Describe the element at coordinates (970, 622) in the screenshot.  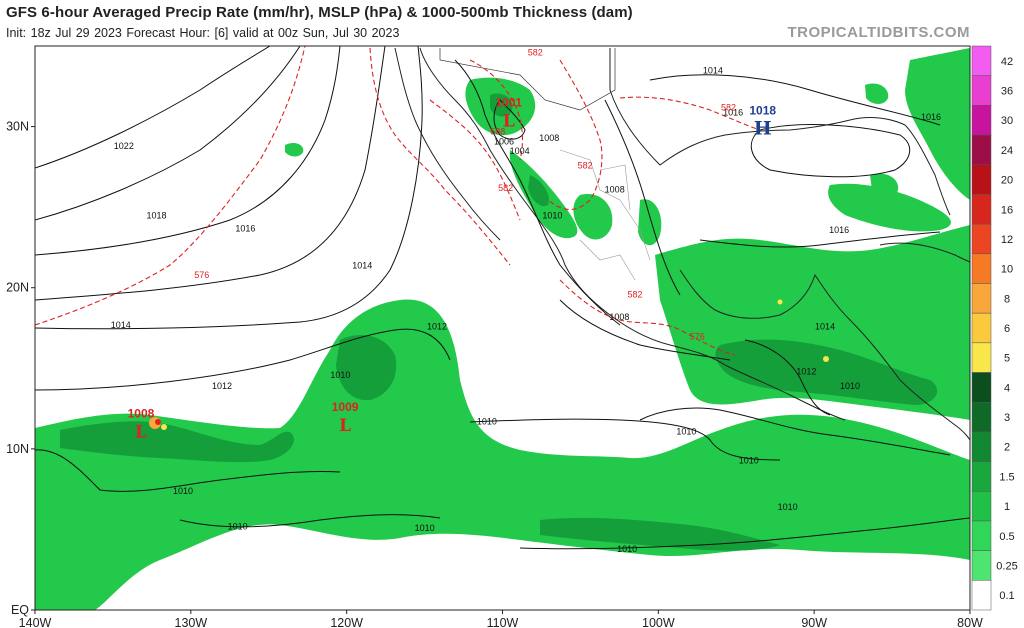
I see `lon-tick-label: 80W` at that location.